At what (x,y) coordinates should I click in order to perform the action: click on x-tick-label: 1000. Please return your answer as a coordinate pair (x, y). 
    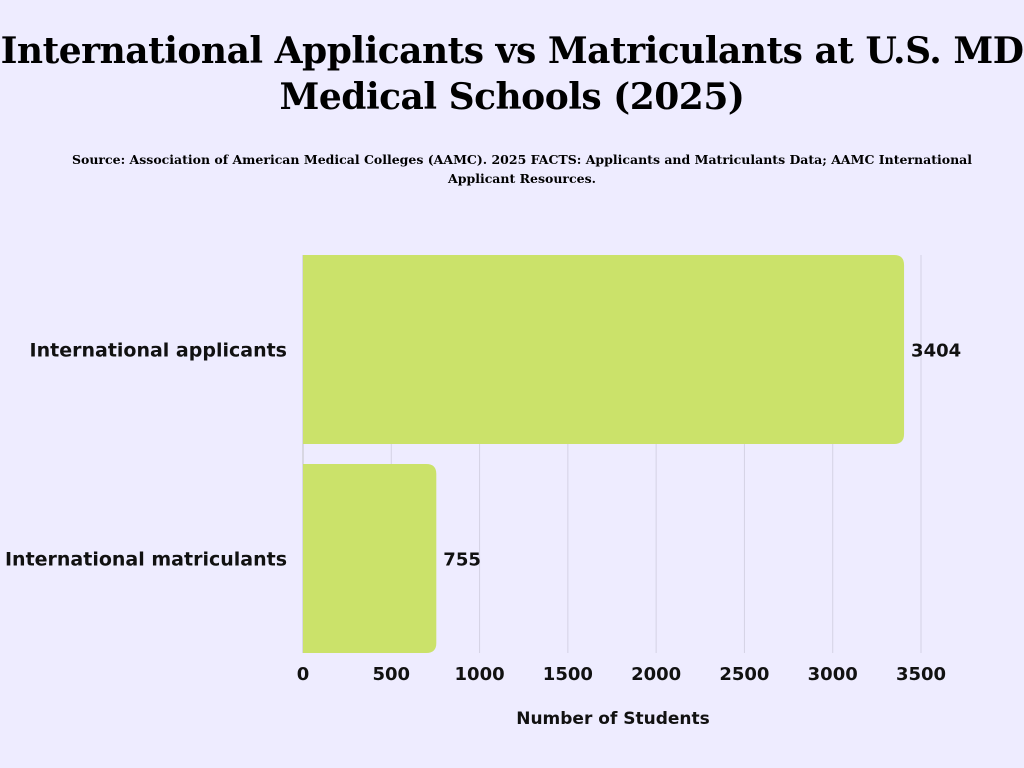
    Looking at the image, I should click on (480, 674).